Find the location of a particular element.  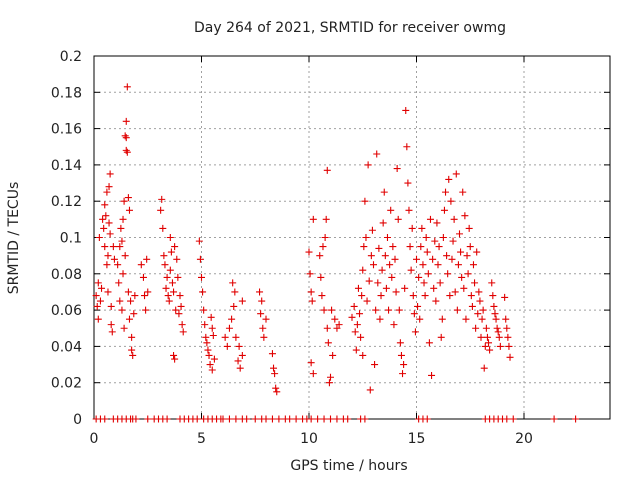

y-tick-label: 0.2 is located at coordinates (71, 57).